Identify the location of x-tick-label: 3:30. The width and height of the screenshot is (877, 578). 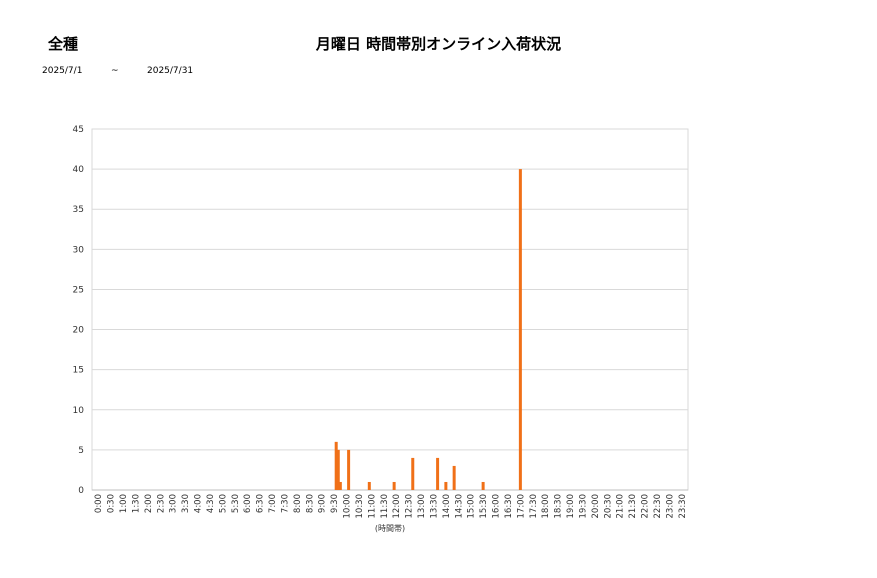
(186, 503).